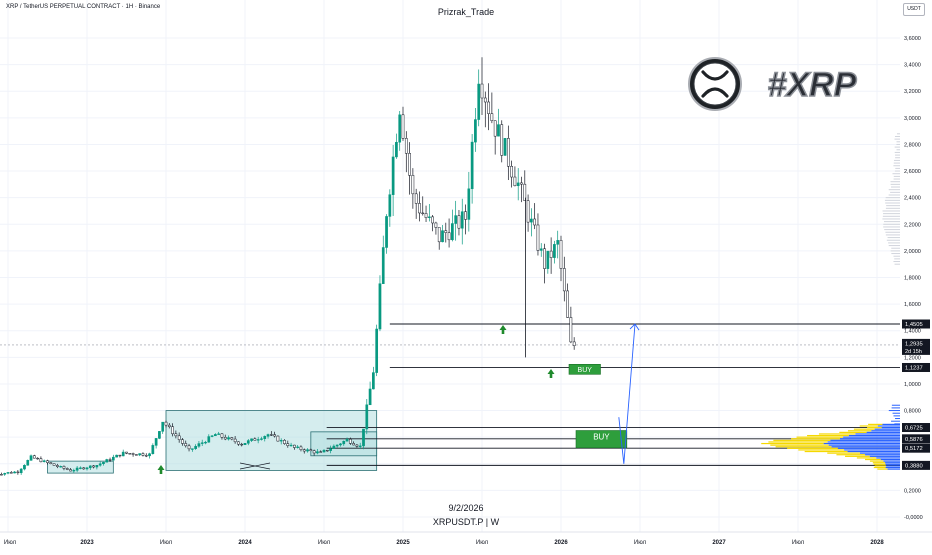 Image resolution: width=932 pixels, height=555 pixels. I want to click on level-price-label: 1,4505, so click(914, 325).